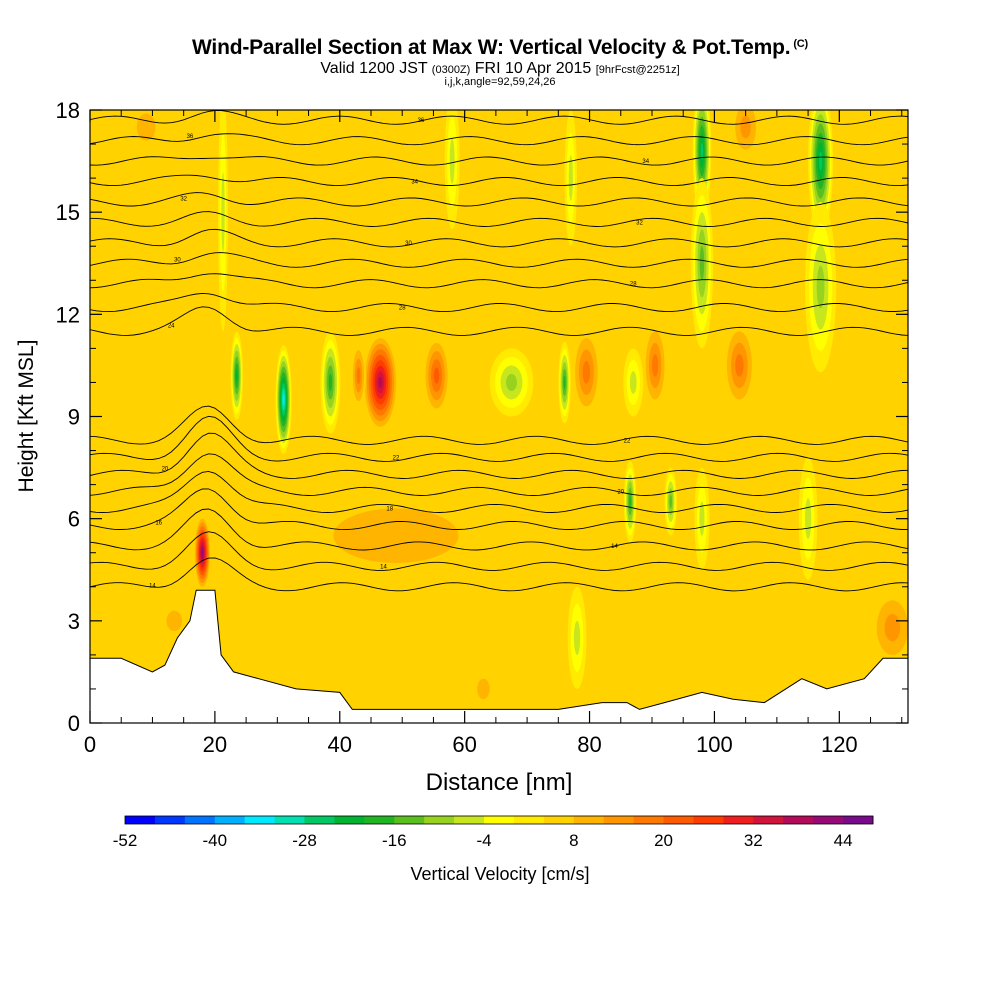  I want to click on x-tick-label: 0, so click(90, 744).